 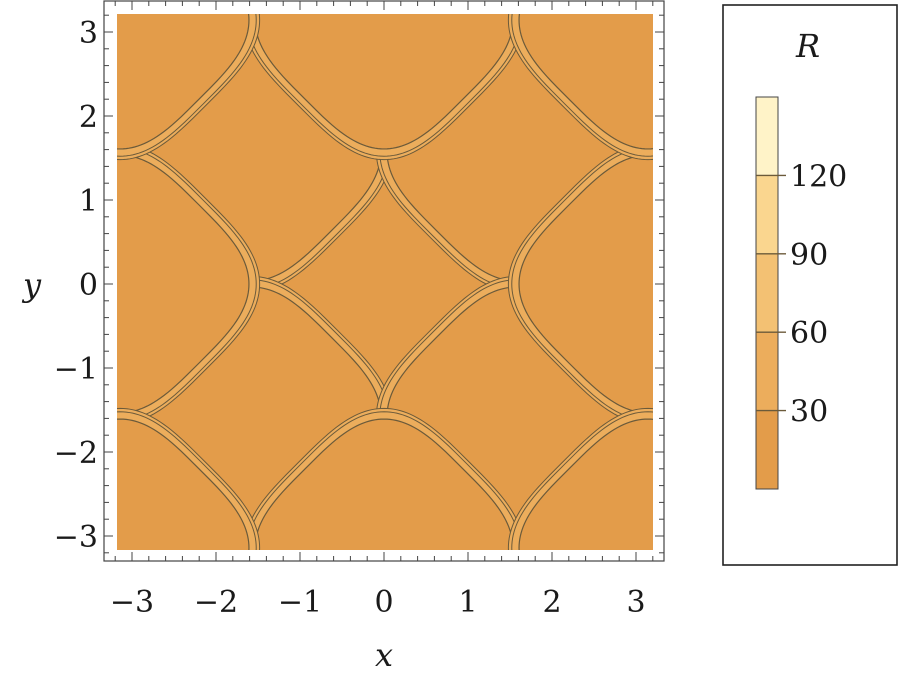 What do you see at coordinates (635, 602) in the screenshot?
I see `x-tick-label: 3` at bounding box center [635, 602].